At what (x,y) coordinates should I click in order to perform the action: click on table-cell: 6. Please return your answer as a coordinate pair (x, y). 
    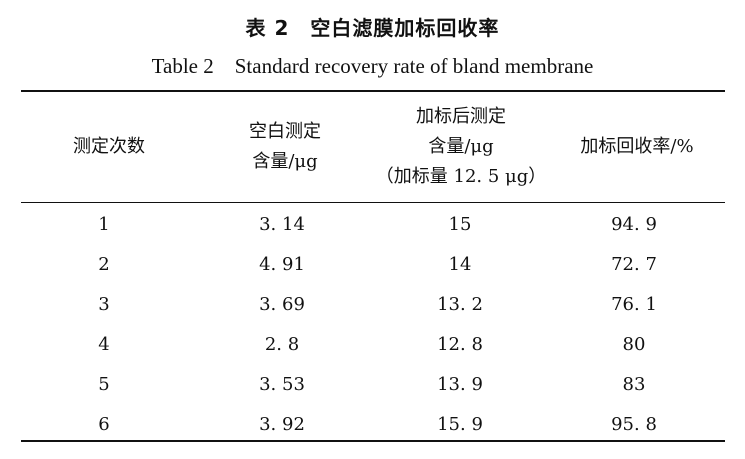
    Looking at the image, I should click on (104, 424).